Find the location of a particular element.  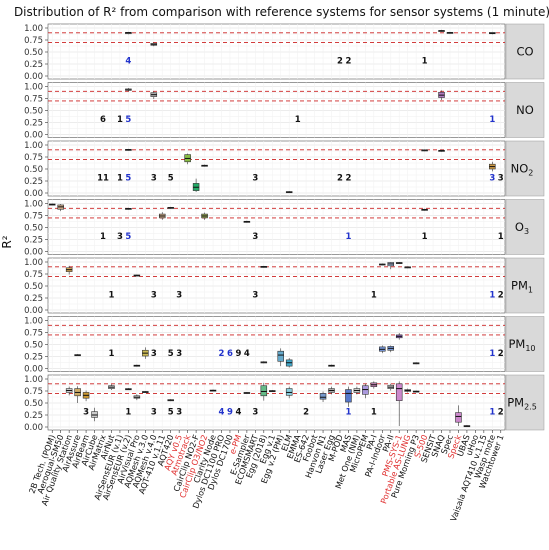

box-aqt420 is located at coordinates (170, 400).